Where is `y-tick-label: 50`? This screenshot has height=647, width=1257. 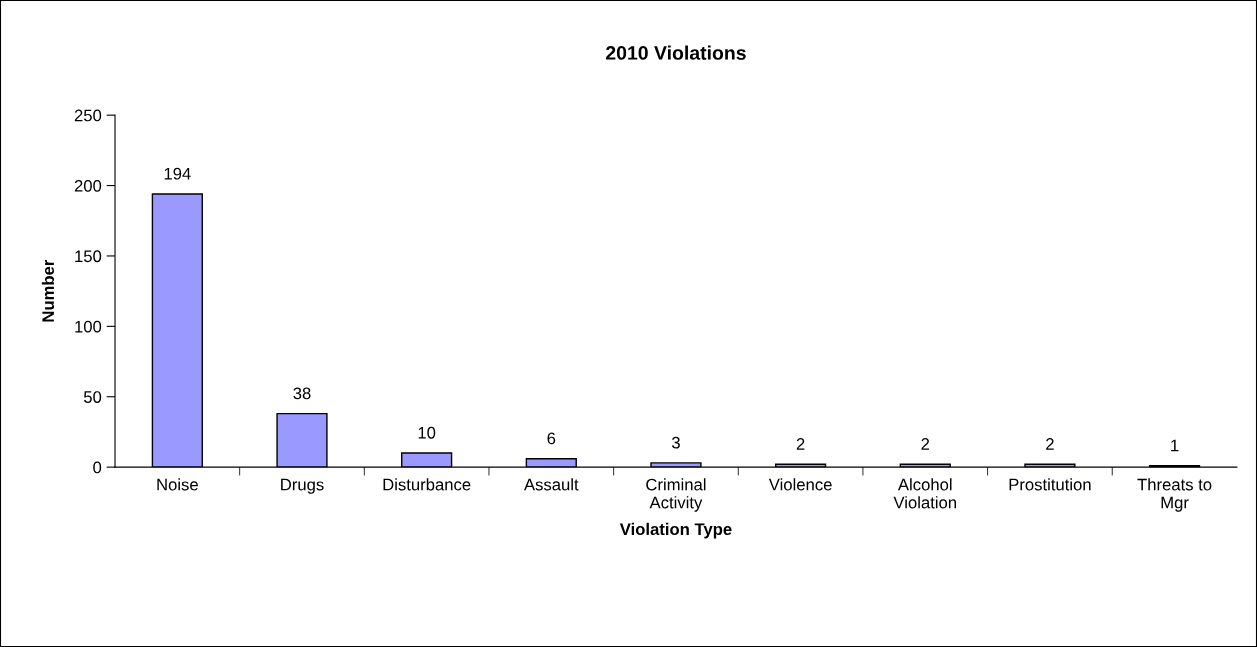
y-tick-label: 50 is located at coordinates (92, 397).